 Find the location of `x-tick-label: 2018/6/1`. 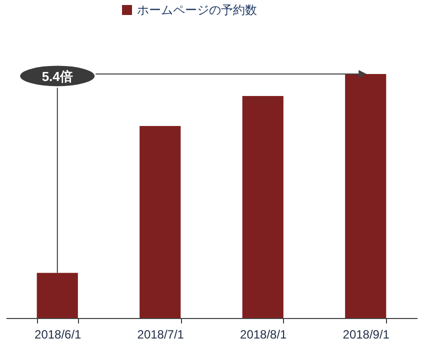

x-tick-label: 2018/6/1 is located at coordinates (58, 335).